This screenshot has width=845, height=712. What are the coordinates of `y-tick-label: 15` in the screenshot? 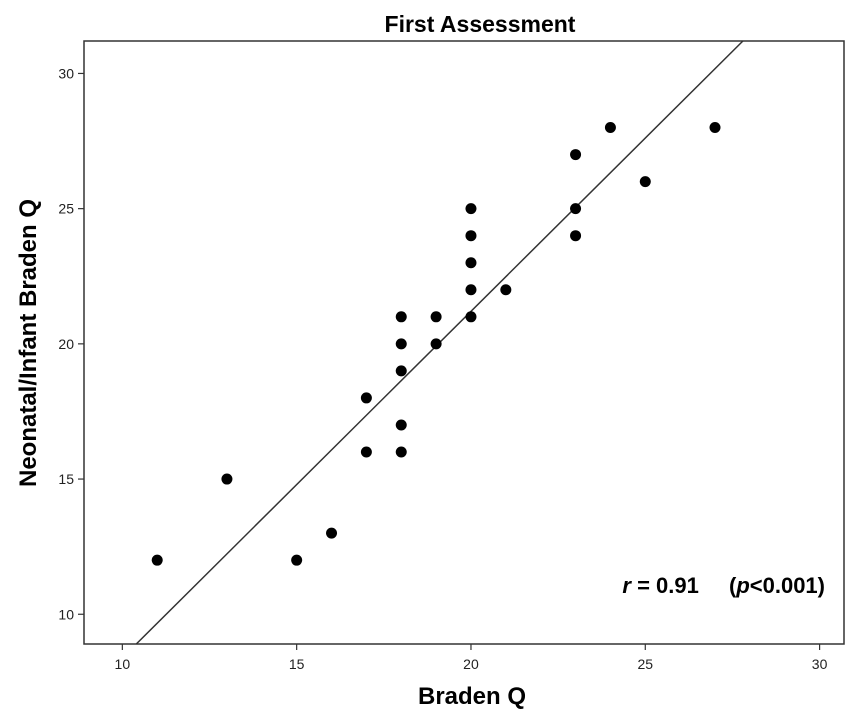 It's located at (66, 479).